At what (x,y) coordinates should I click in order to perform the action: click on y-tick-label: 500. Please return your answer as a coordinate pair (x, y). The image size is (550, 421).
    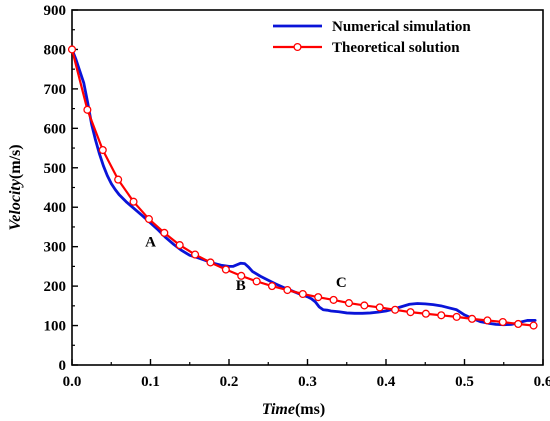
    Looking at the image, I should click on (55, 169).